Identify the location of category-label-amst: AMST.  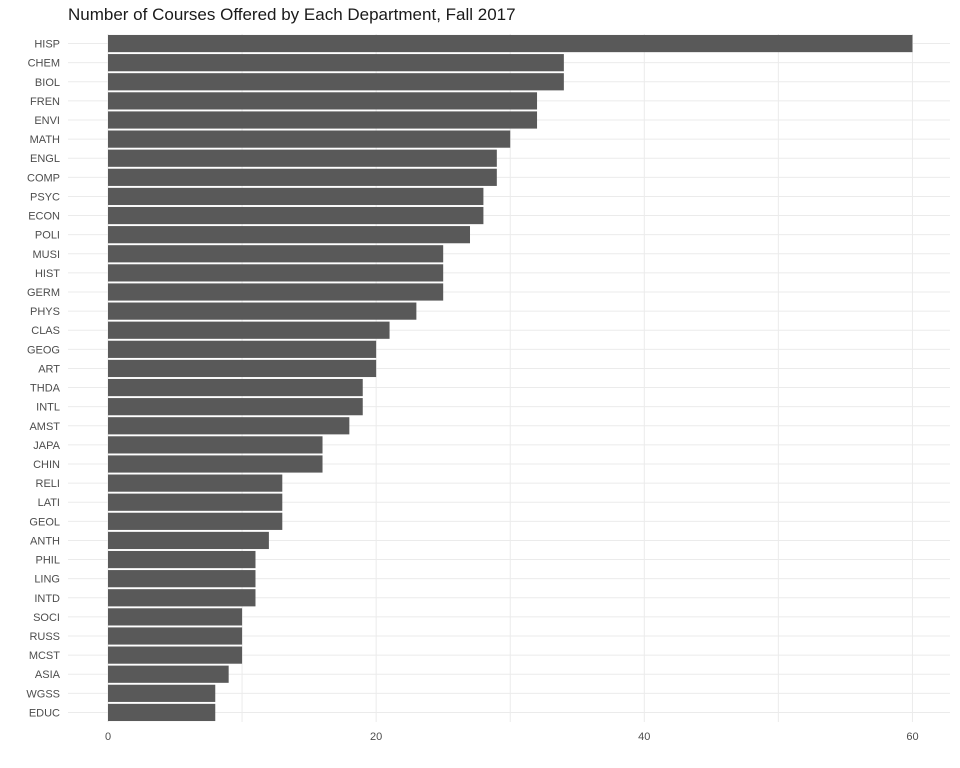
(44, 427).